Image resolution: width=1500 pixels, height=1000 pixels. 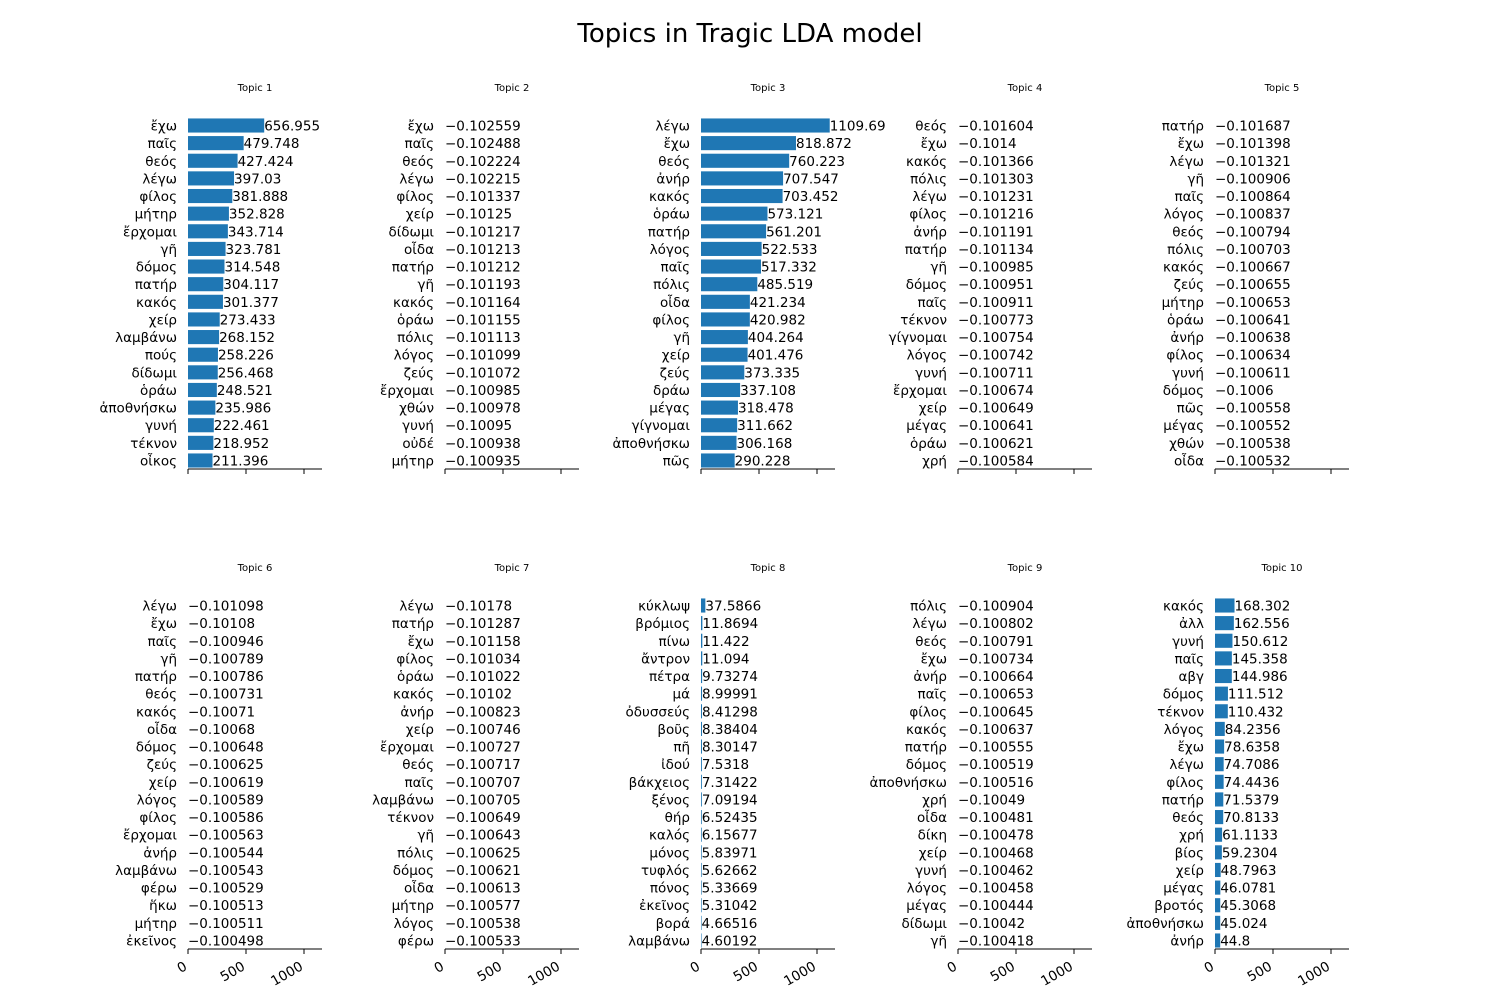 I want to click on value-label: 8.41298, so click(x=730, y=712).